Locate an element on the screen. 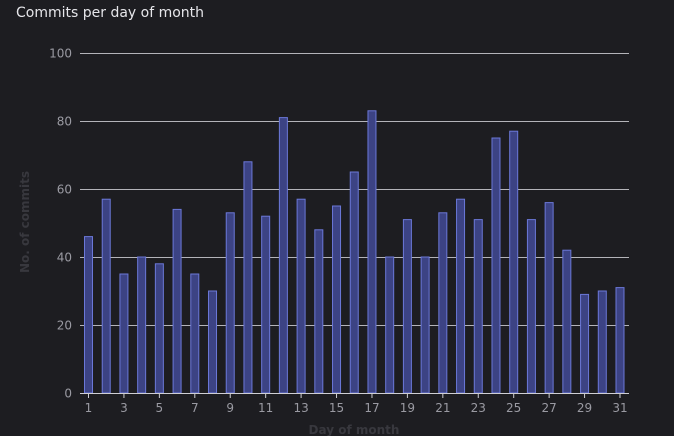  y-axis-title: No. of commits is located at coordinates (25, 222).